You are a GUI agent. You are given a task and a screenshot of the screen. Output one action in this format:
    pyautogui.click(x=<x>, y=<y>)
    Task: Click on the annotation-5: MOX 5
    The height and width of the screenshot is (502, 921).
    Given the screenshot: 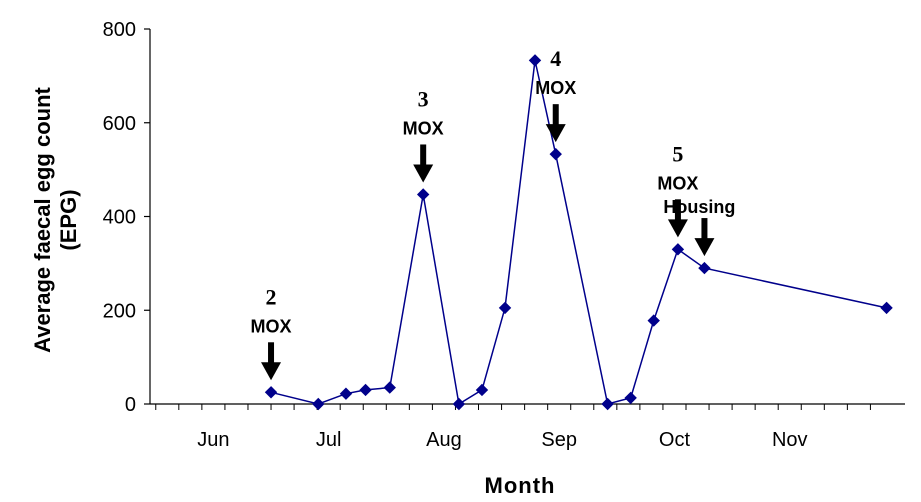 What is the action you would take?
    pyautogui.click(x=677, y=189)
    